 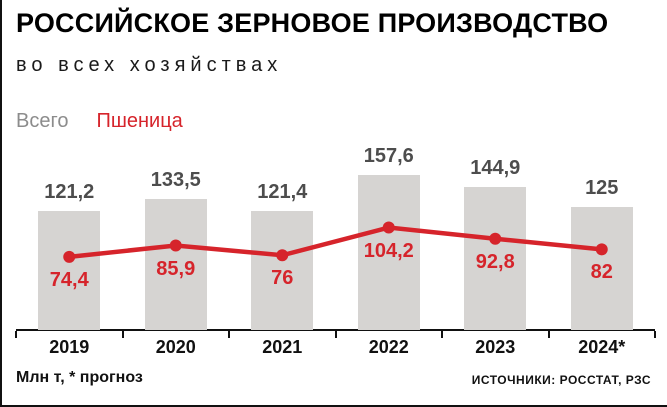 What do you see at coordinates (282, 278) in the screenshot?
I see `wheat-value-label: 76` at bounding box center [282, 278].